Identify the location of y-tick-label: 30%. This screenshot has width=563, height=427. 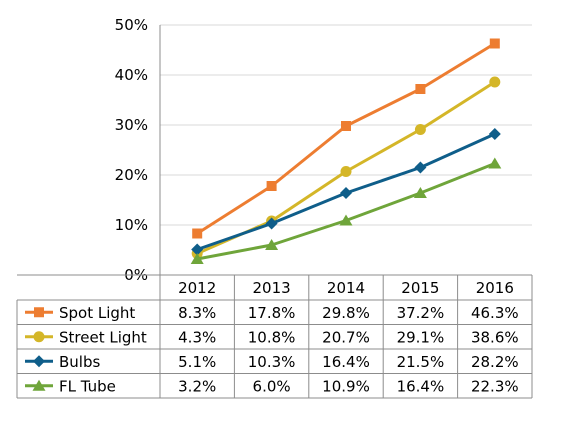
(131, 125).